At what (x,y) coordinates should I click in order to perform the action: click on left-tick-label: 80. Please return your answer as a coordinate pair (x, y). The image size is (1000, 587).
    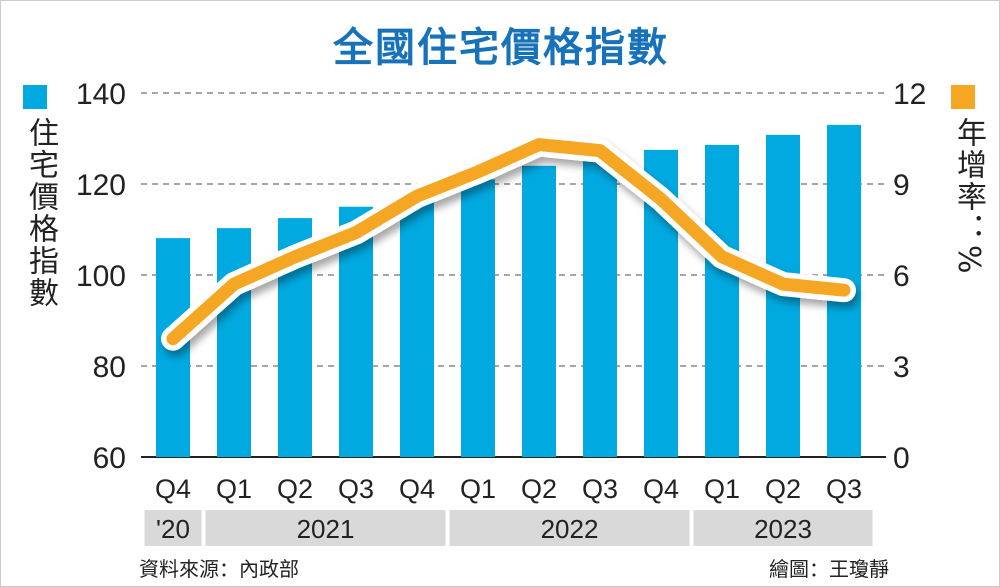
    Looking at the image, I should click on (109, 367).